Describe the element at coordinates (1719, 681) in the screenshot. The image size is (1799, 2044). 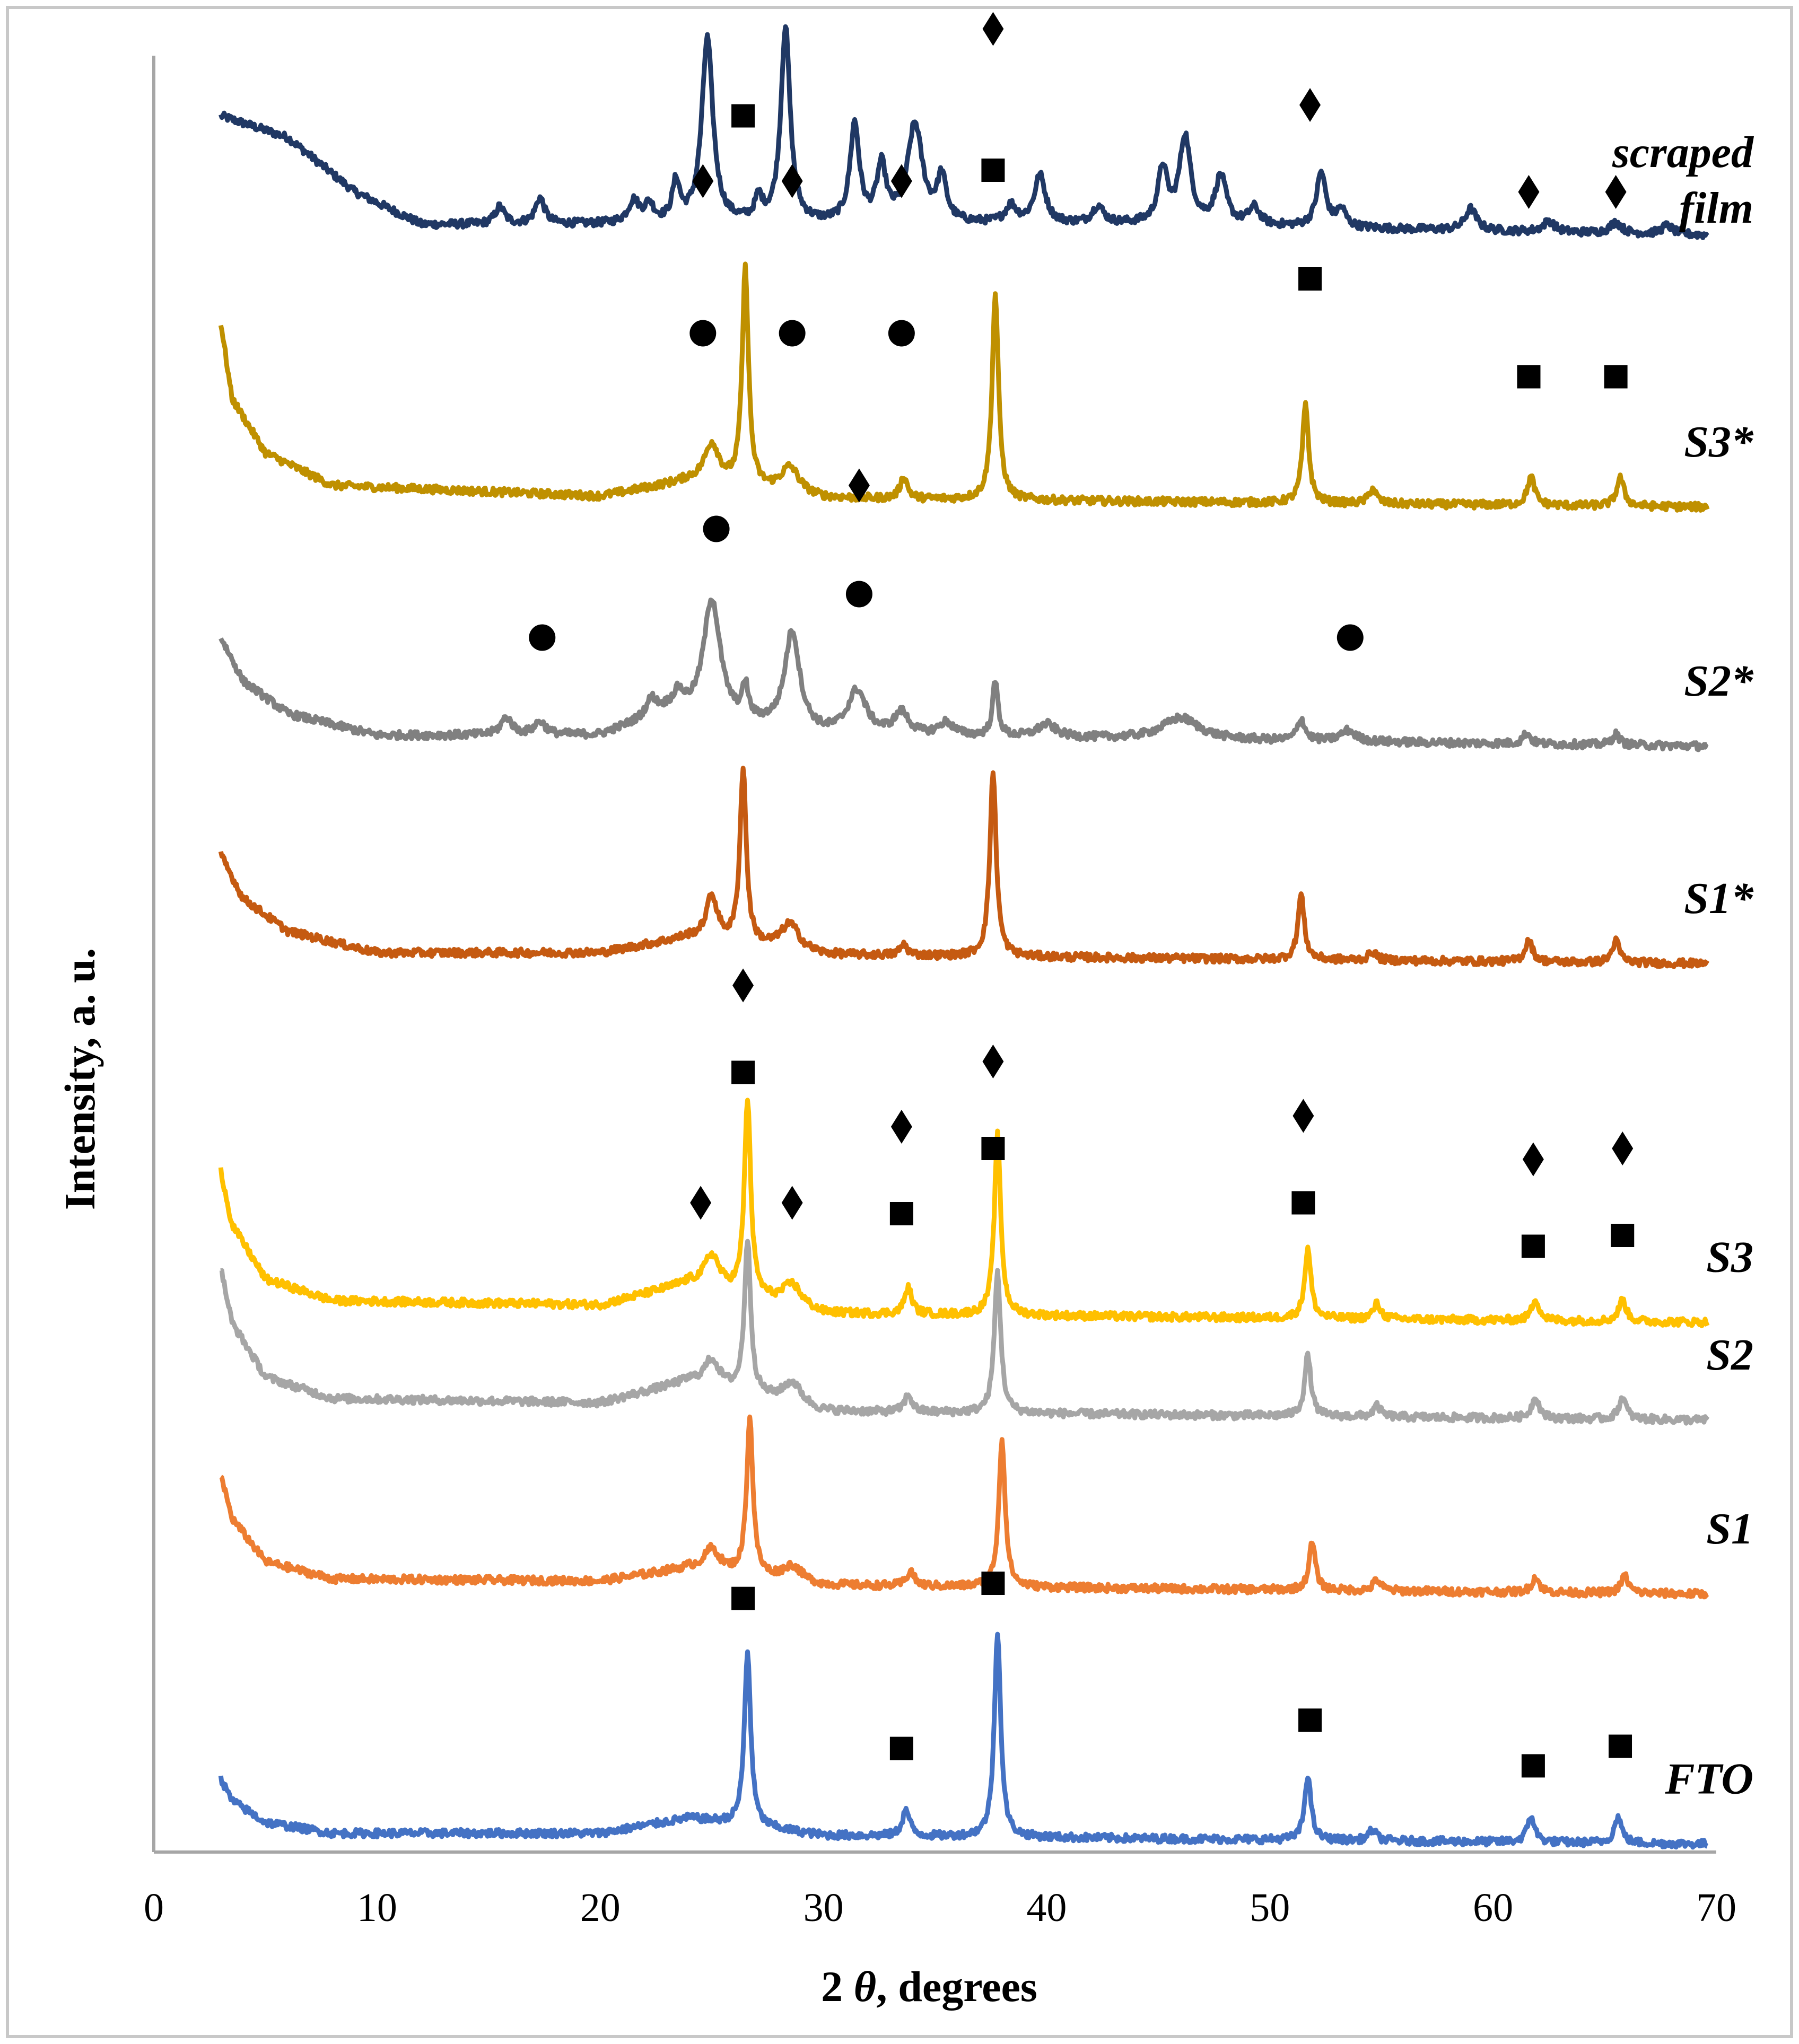
I see `series-label: S2*` at that location.